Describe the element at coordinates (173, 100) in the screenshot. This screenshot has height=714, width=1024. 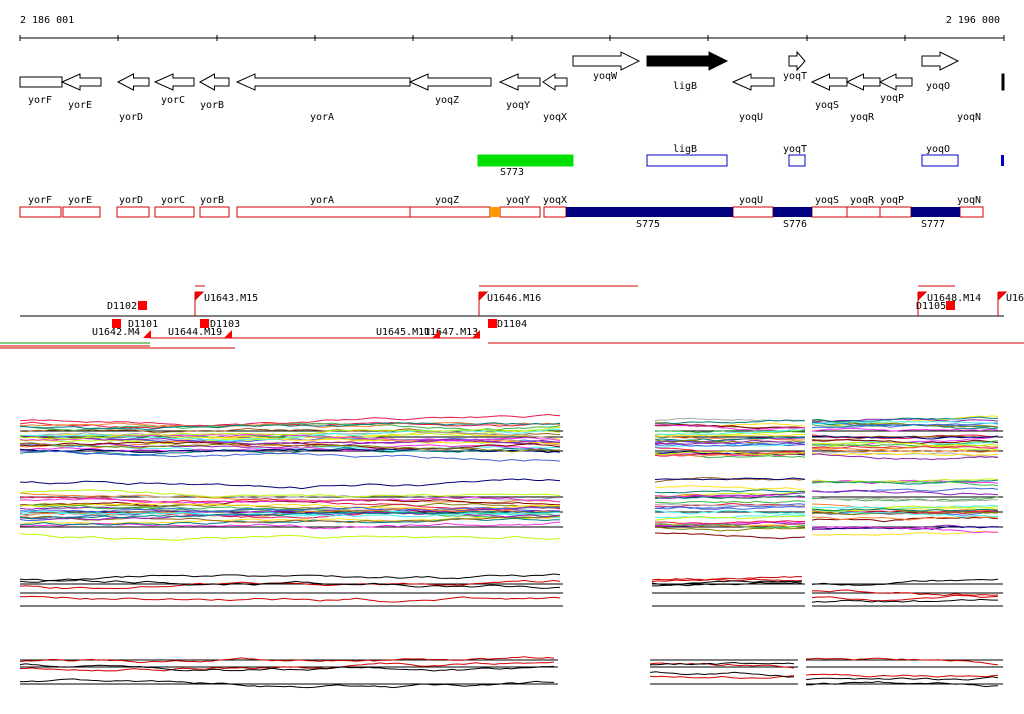
I see `gene-label: yorC` at that location.